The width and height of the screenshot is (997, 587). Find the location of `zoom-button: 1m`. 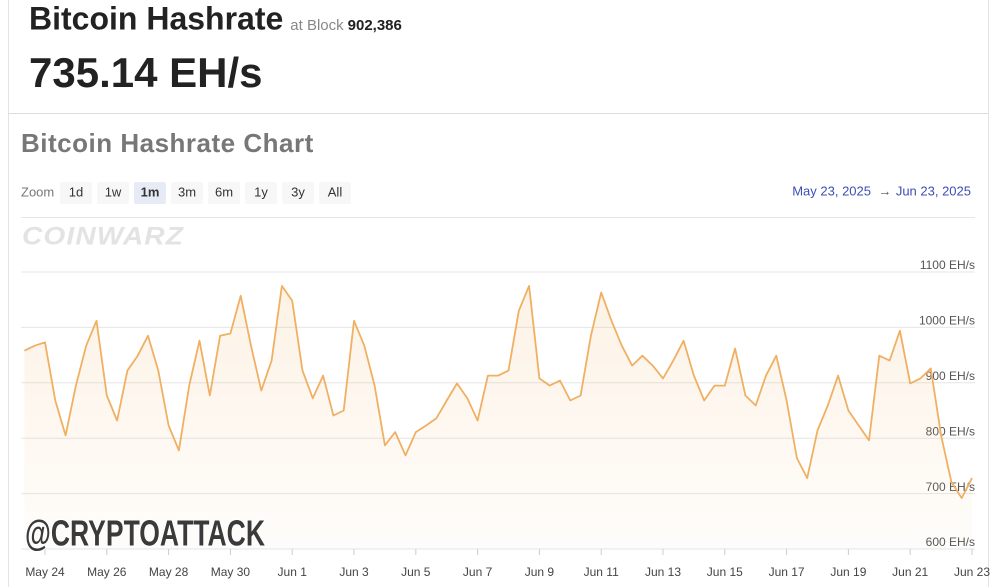

zoom-button: 1m is located at coordinates (150, 193).